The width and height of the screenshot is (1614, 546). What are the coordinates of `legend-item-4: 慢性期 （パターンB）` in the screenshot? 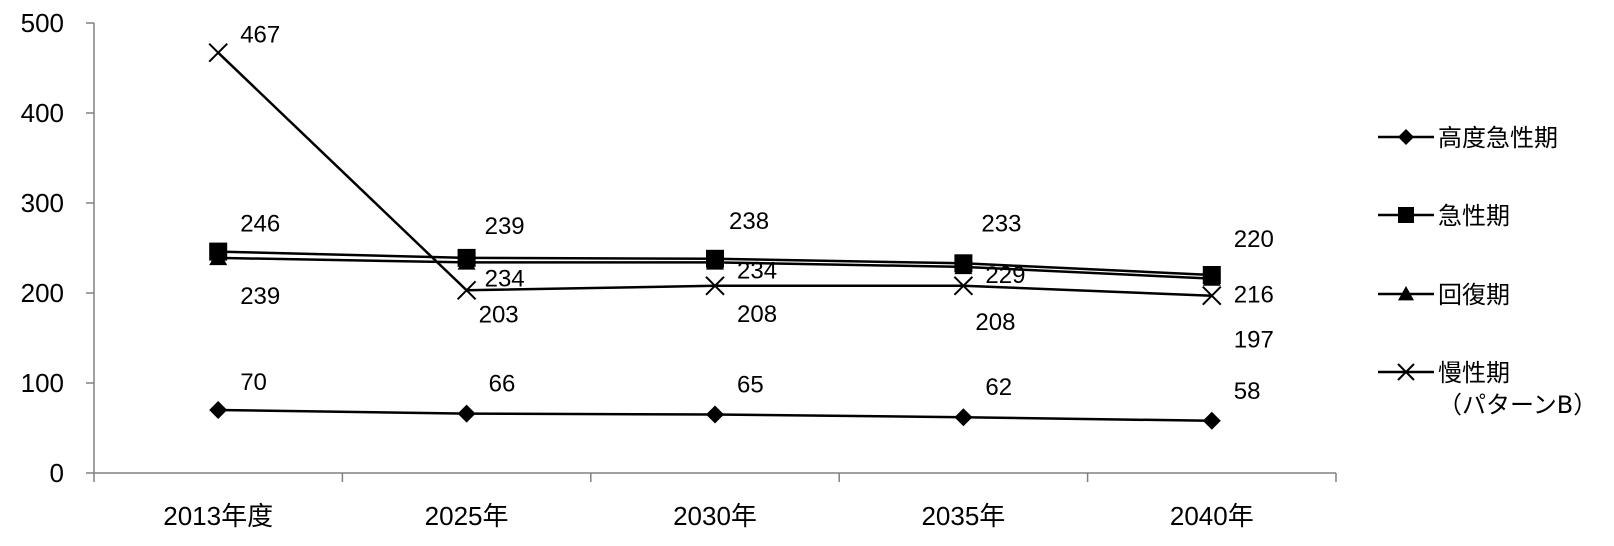 It's located at (1487, 389).